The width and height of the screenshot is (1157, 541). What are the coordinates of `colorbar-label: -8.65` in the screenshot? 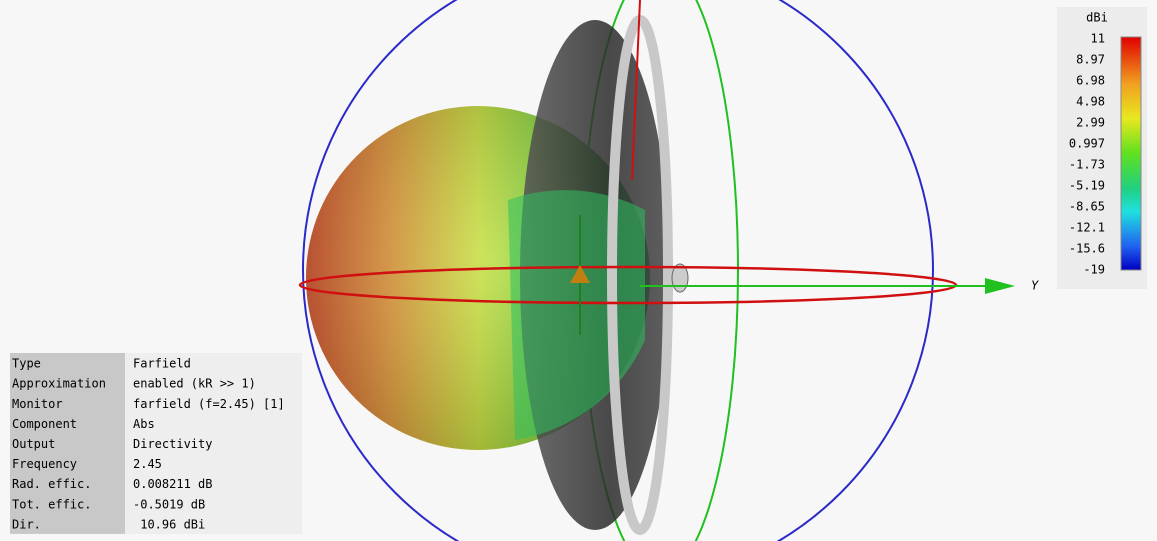 It's located at (1087, 207).